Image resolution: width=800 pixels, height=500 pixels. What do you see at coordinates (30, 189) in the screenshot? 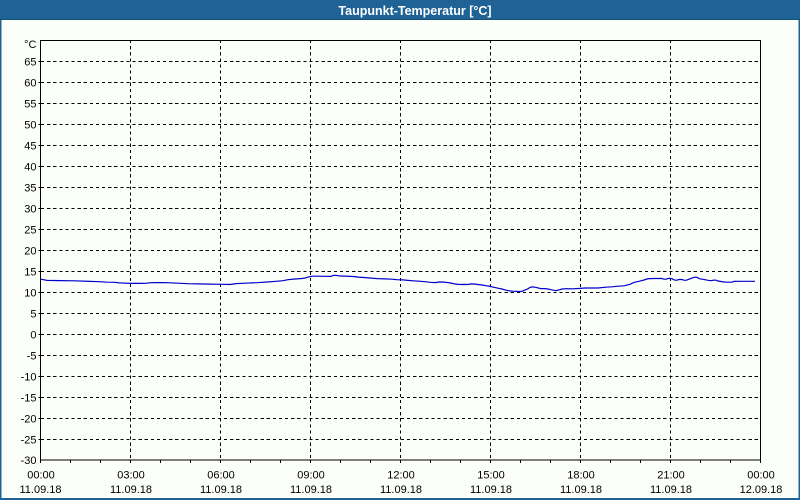
I see `svg-text: 35` at bounding box center [30, 189].